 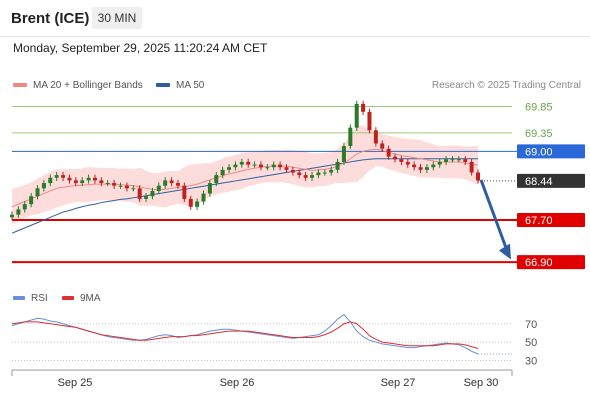 What do you see at coordinates (190, 85) in the screenshot?
I see `ma50-label: MA 50` at bounding box center [190, 85].